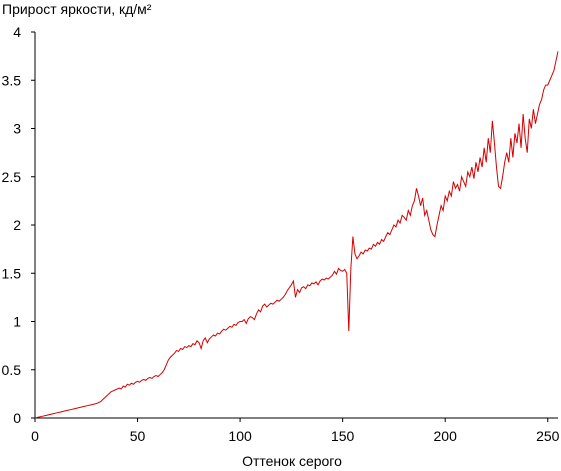 The width and height of the screenshot is (561, 471). I want to click on y-tick-label: 1.5, so click(12, 273).